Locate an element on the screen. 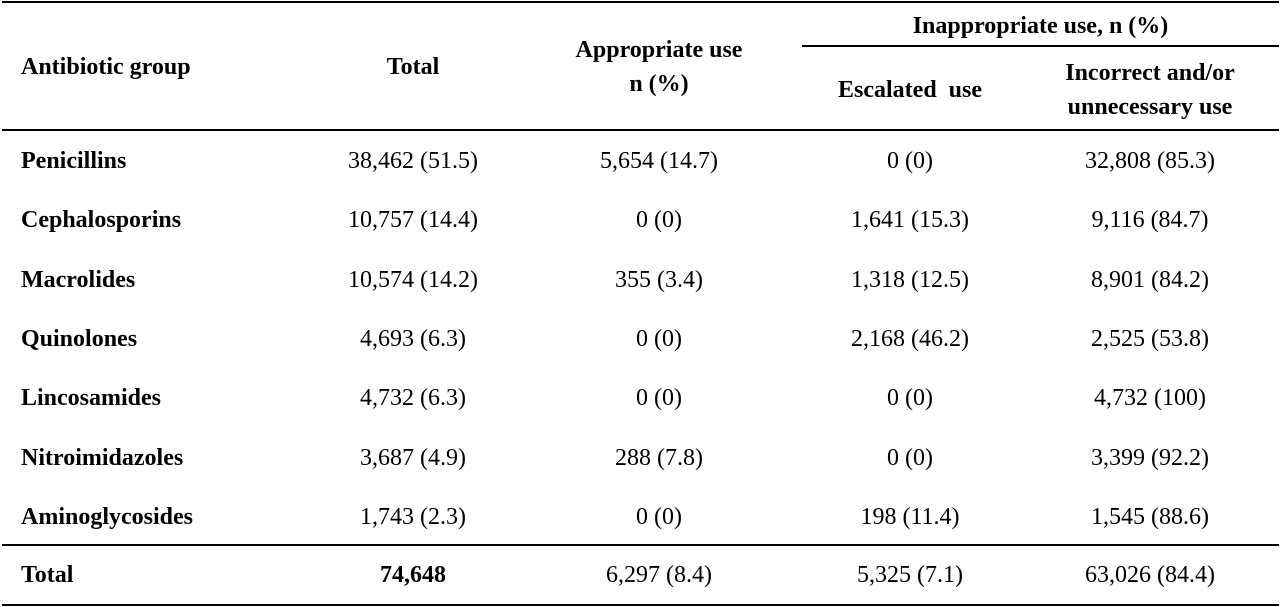 The height and width of the screenshot is (607, 1280). row-group: Cephalosporins is located at coordinates (101, 220).